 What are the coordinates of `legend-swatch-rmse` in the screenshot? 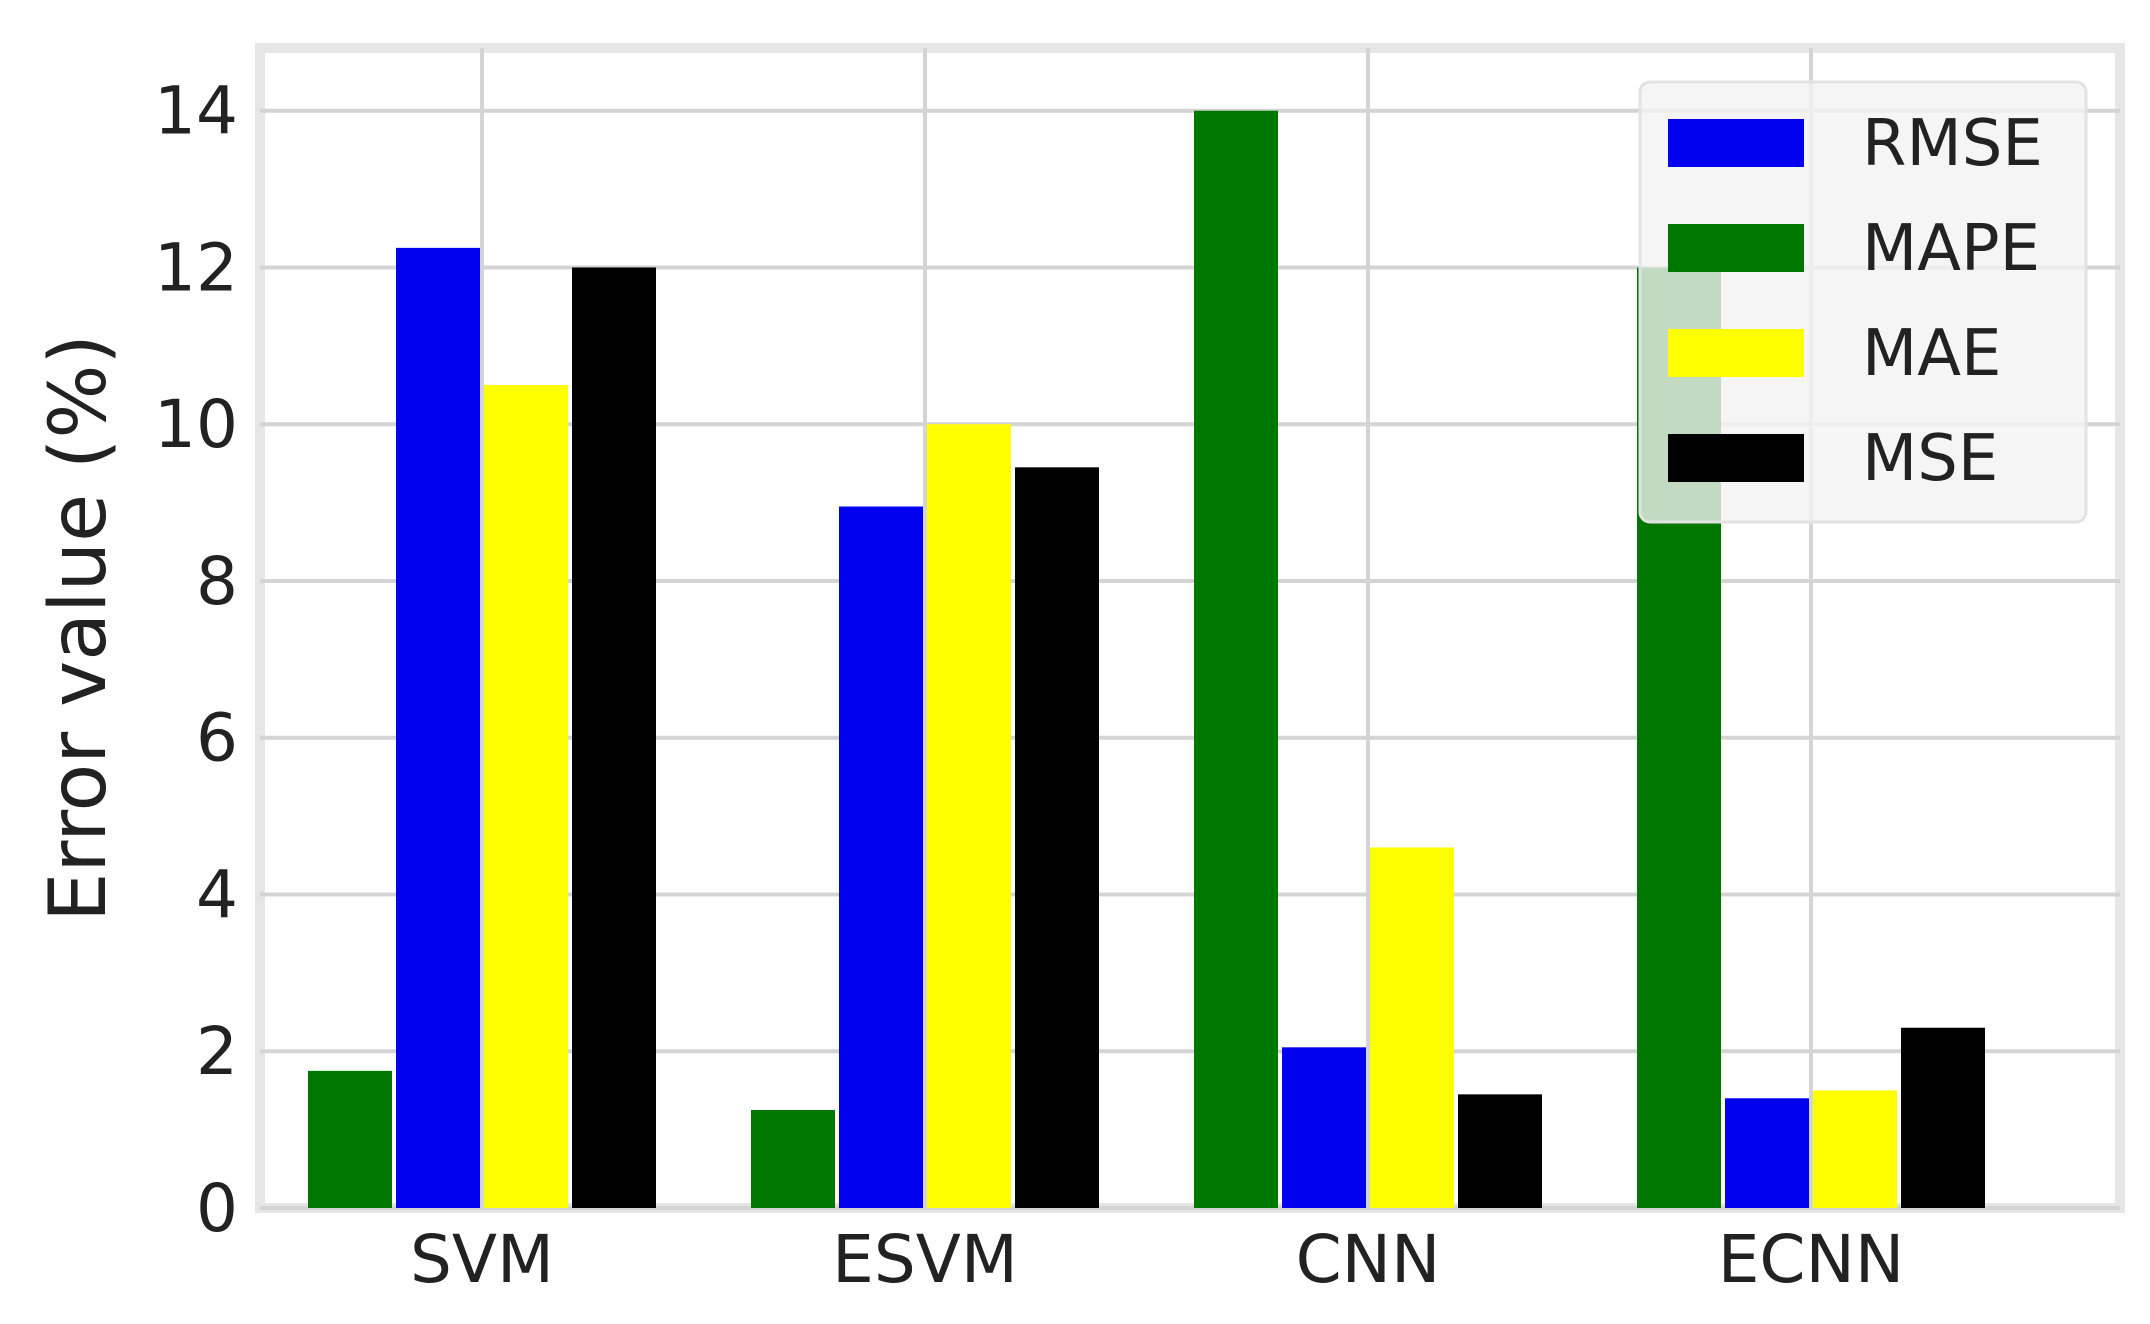 It's located at (1736, 143).